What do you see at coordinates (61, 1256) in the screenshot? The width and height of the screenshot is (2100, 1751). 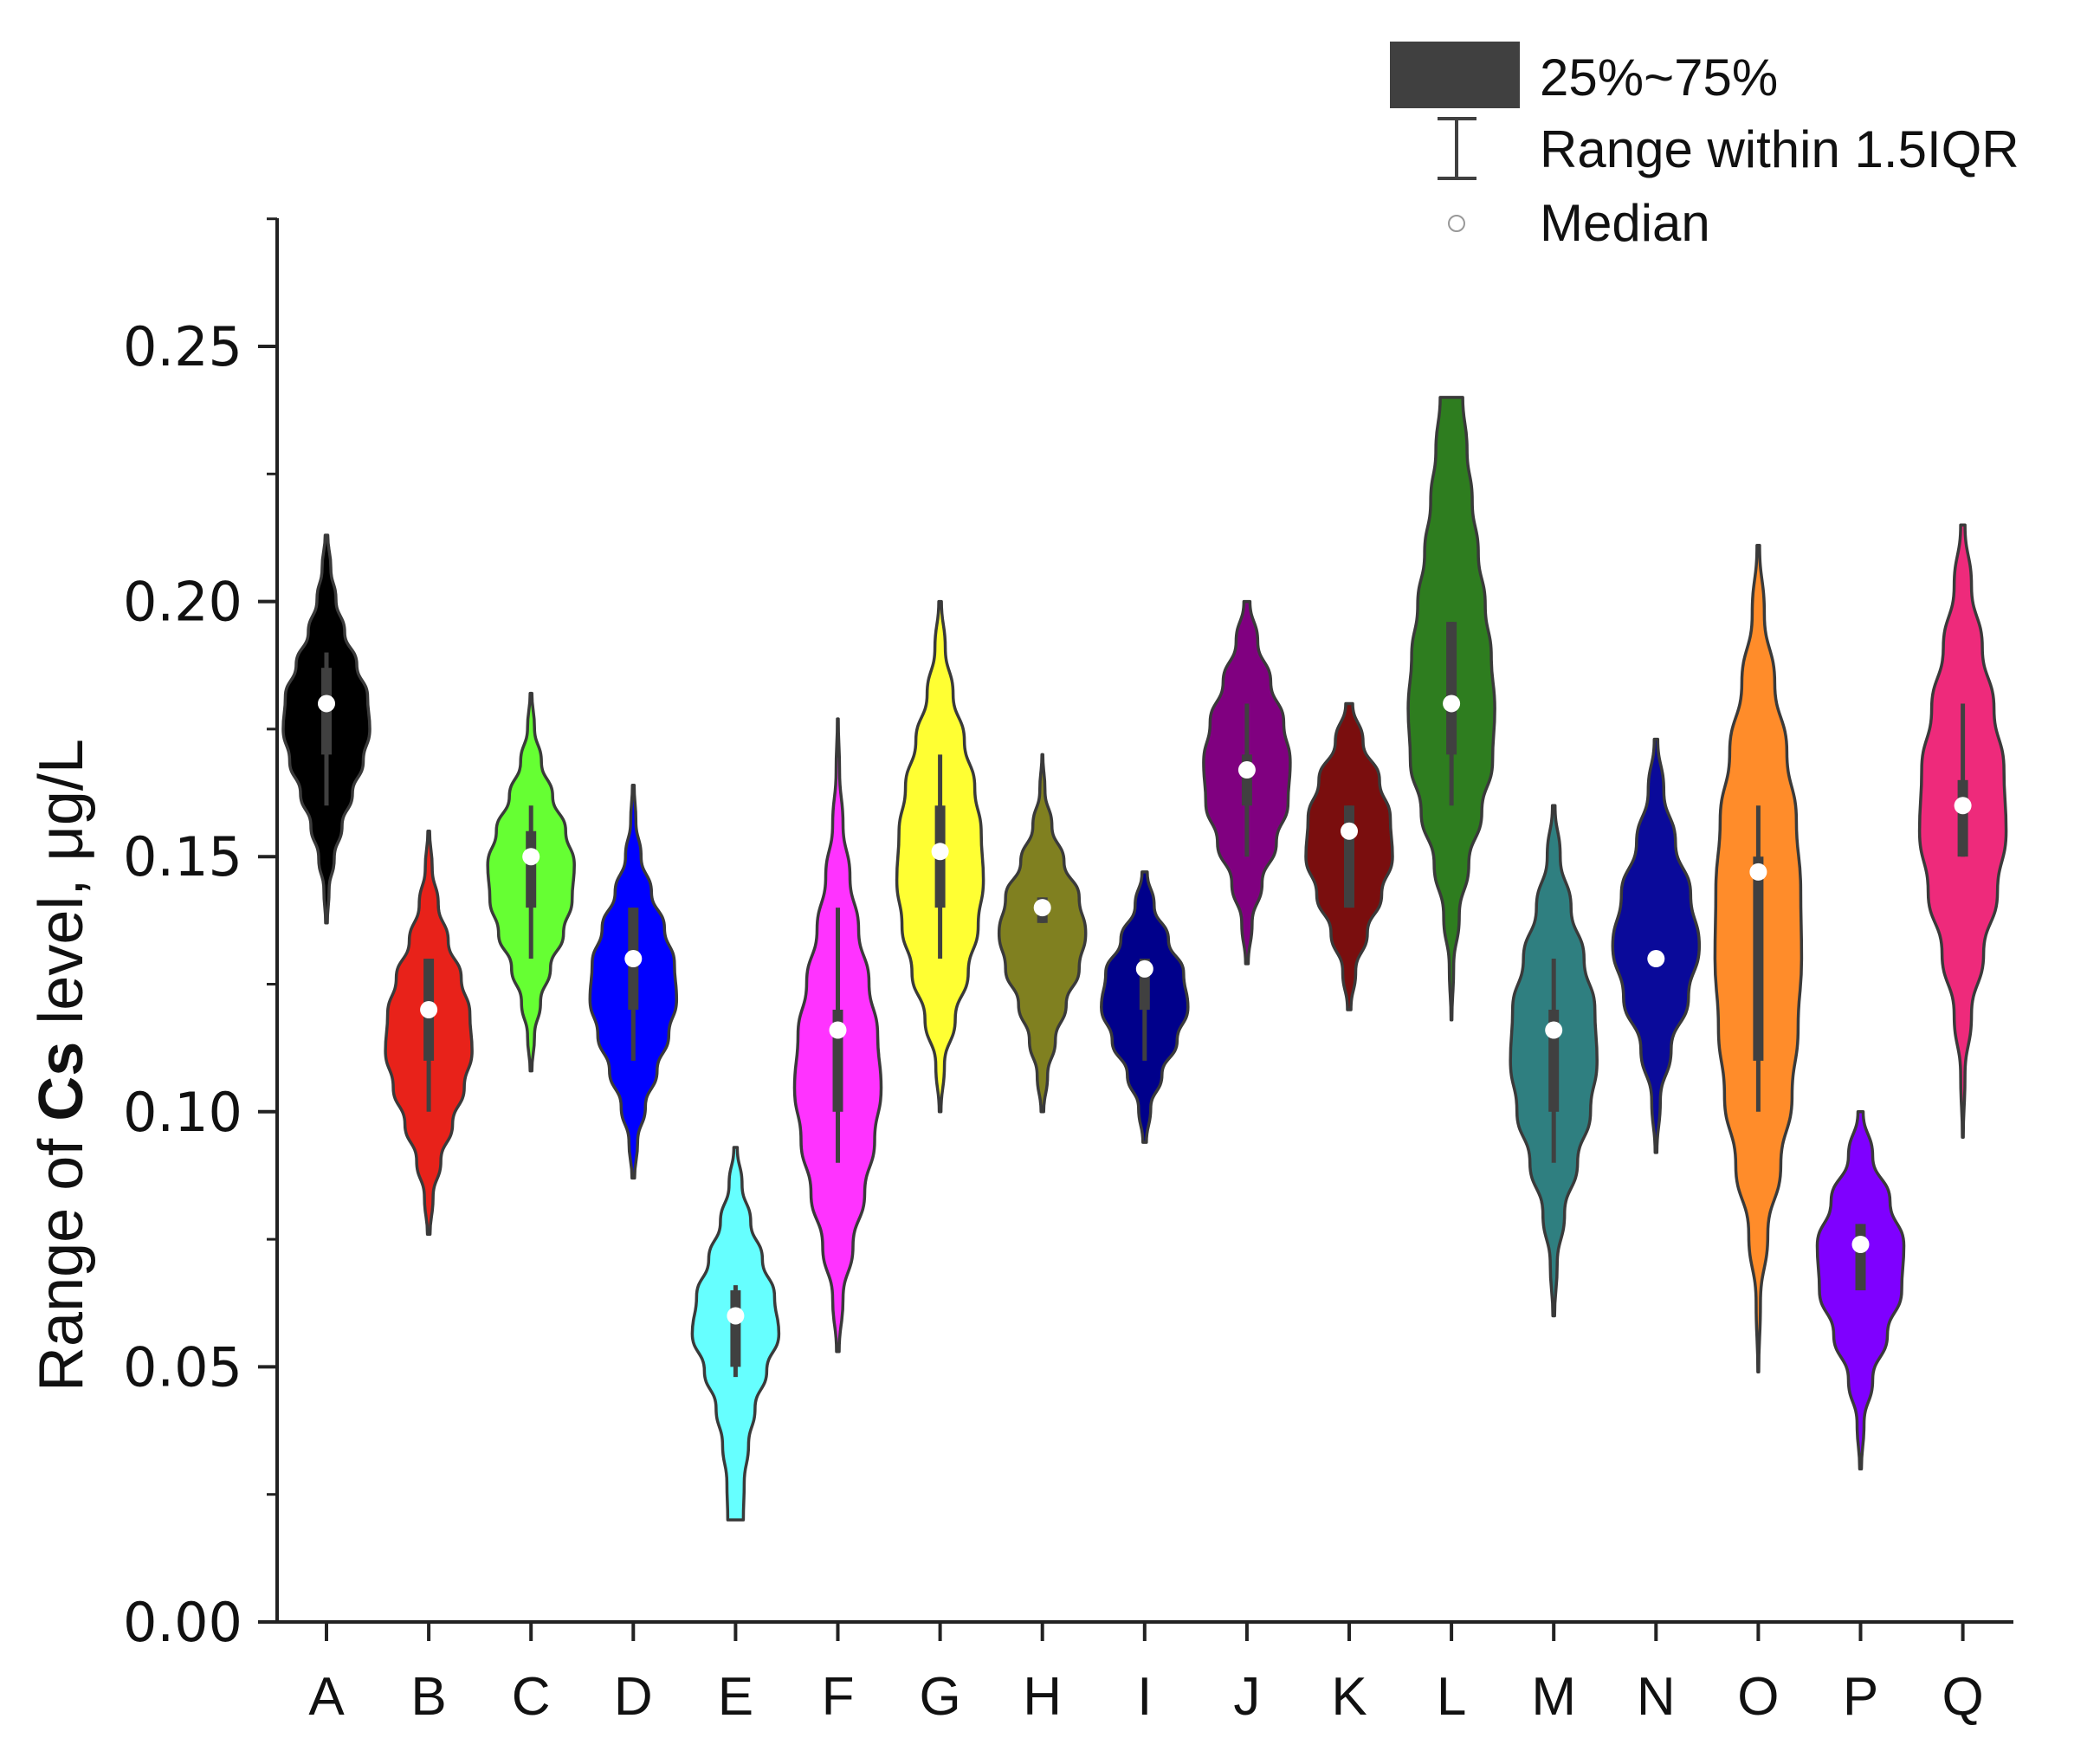 I see `y-axis-label-prefix: Range of` at bounding box center [61, 1256].